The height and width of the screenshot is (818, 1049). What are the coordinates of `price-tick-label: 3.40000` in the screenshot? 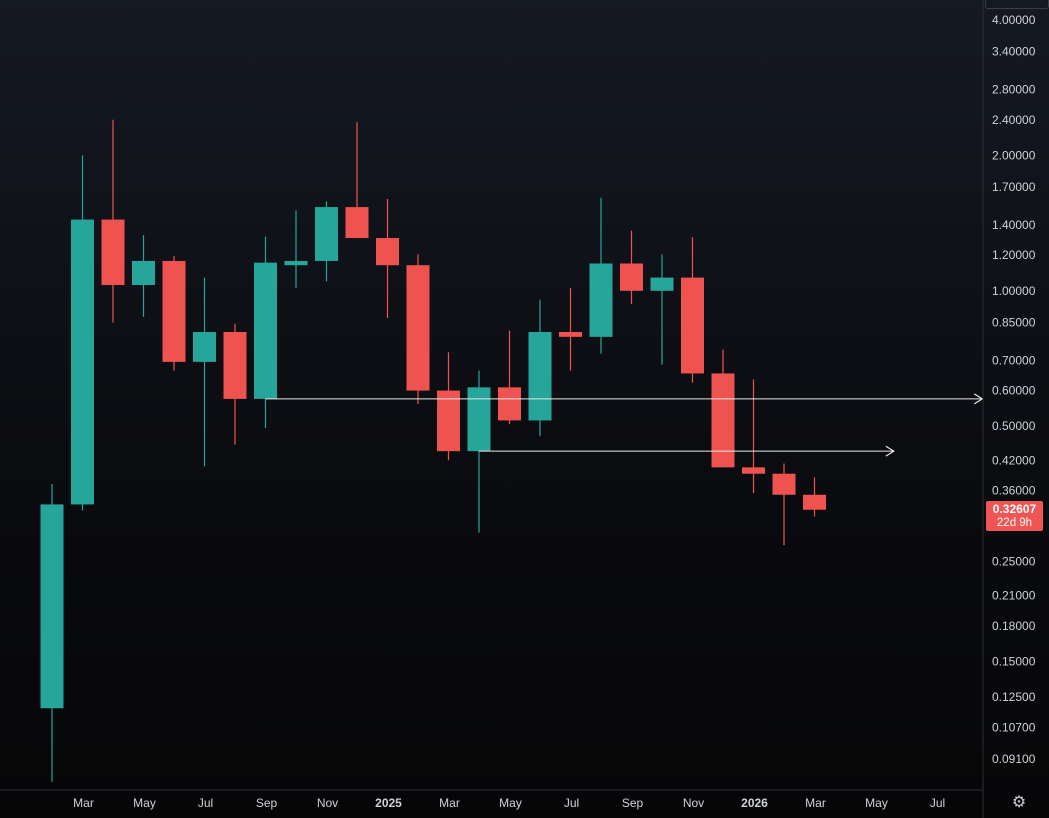 It's located at (1014, 52).